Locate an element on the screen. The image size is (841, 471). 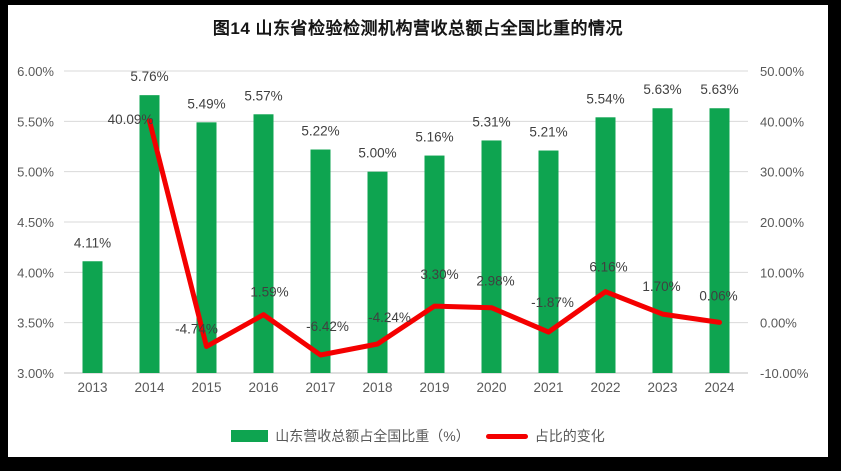
left-axis-tick: 5.00% is located at coordinates (35, 172).